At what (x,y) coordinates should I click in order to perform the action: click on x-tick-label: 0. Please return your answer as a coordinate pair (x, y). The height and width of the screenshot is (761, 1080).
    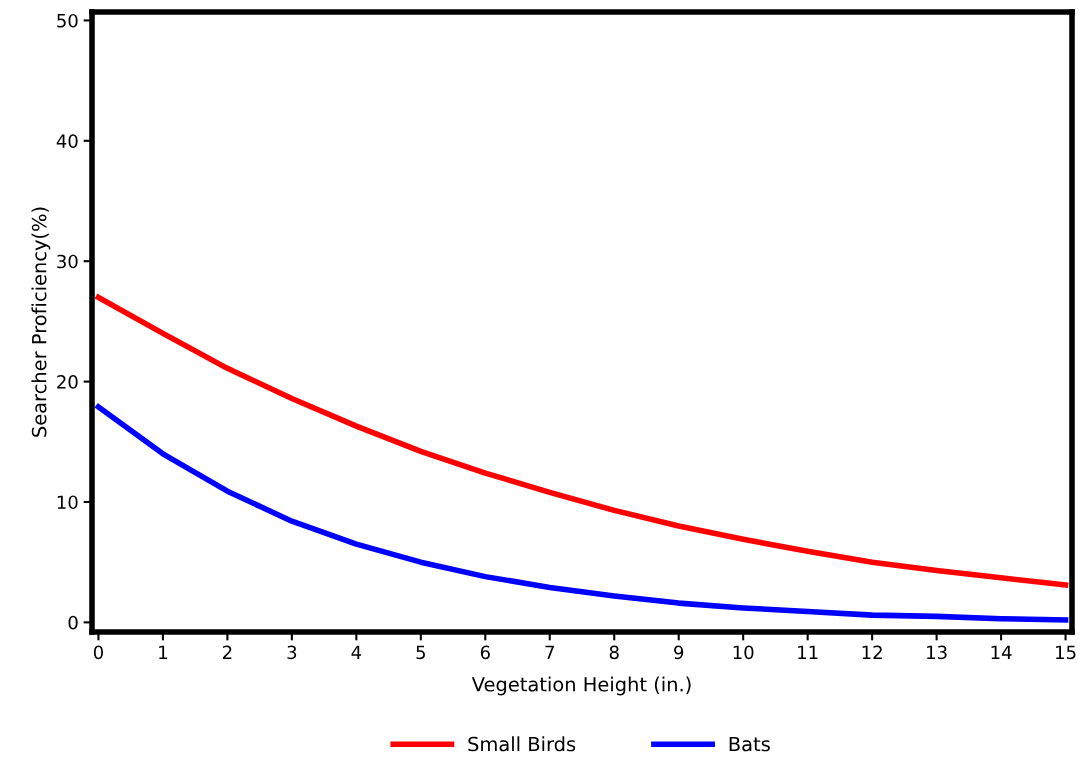
    Looking at the image, I should click on (98, 652).